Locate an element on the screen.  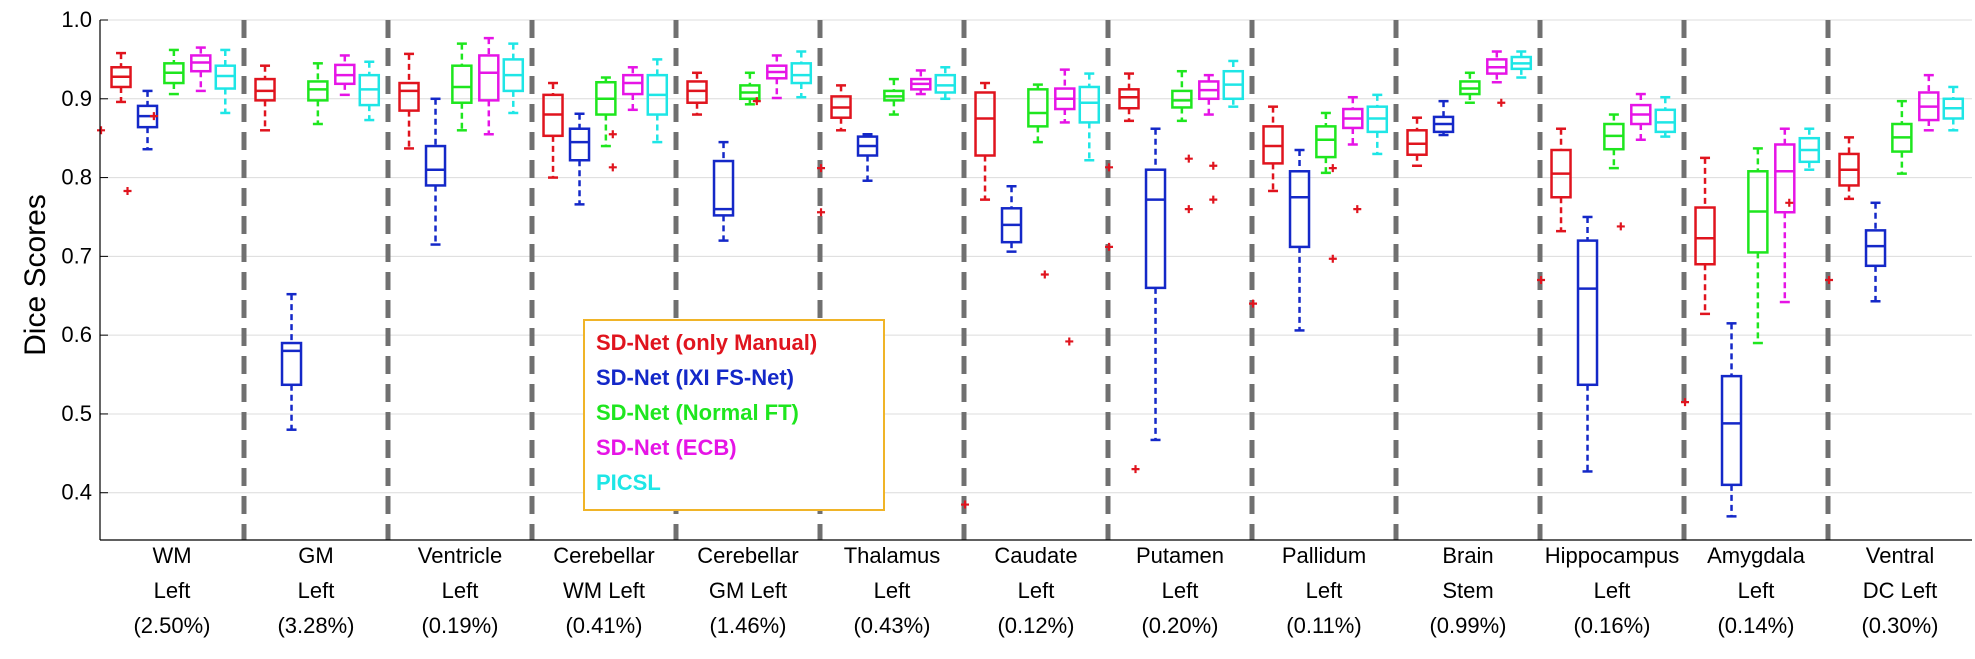
category-label-10-line-0: Hippocampus is located at coordinates (1612, 555).